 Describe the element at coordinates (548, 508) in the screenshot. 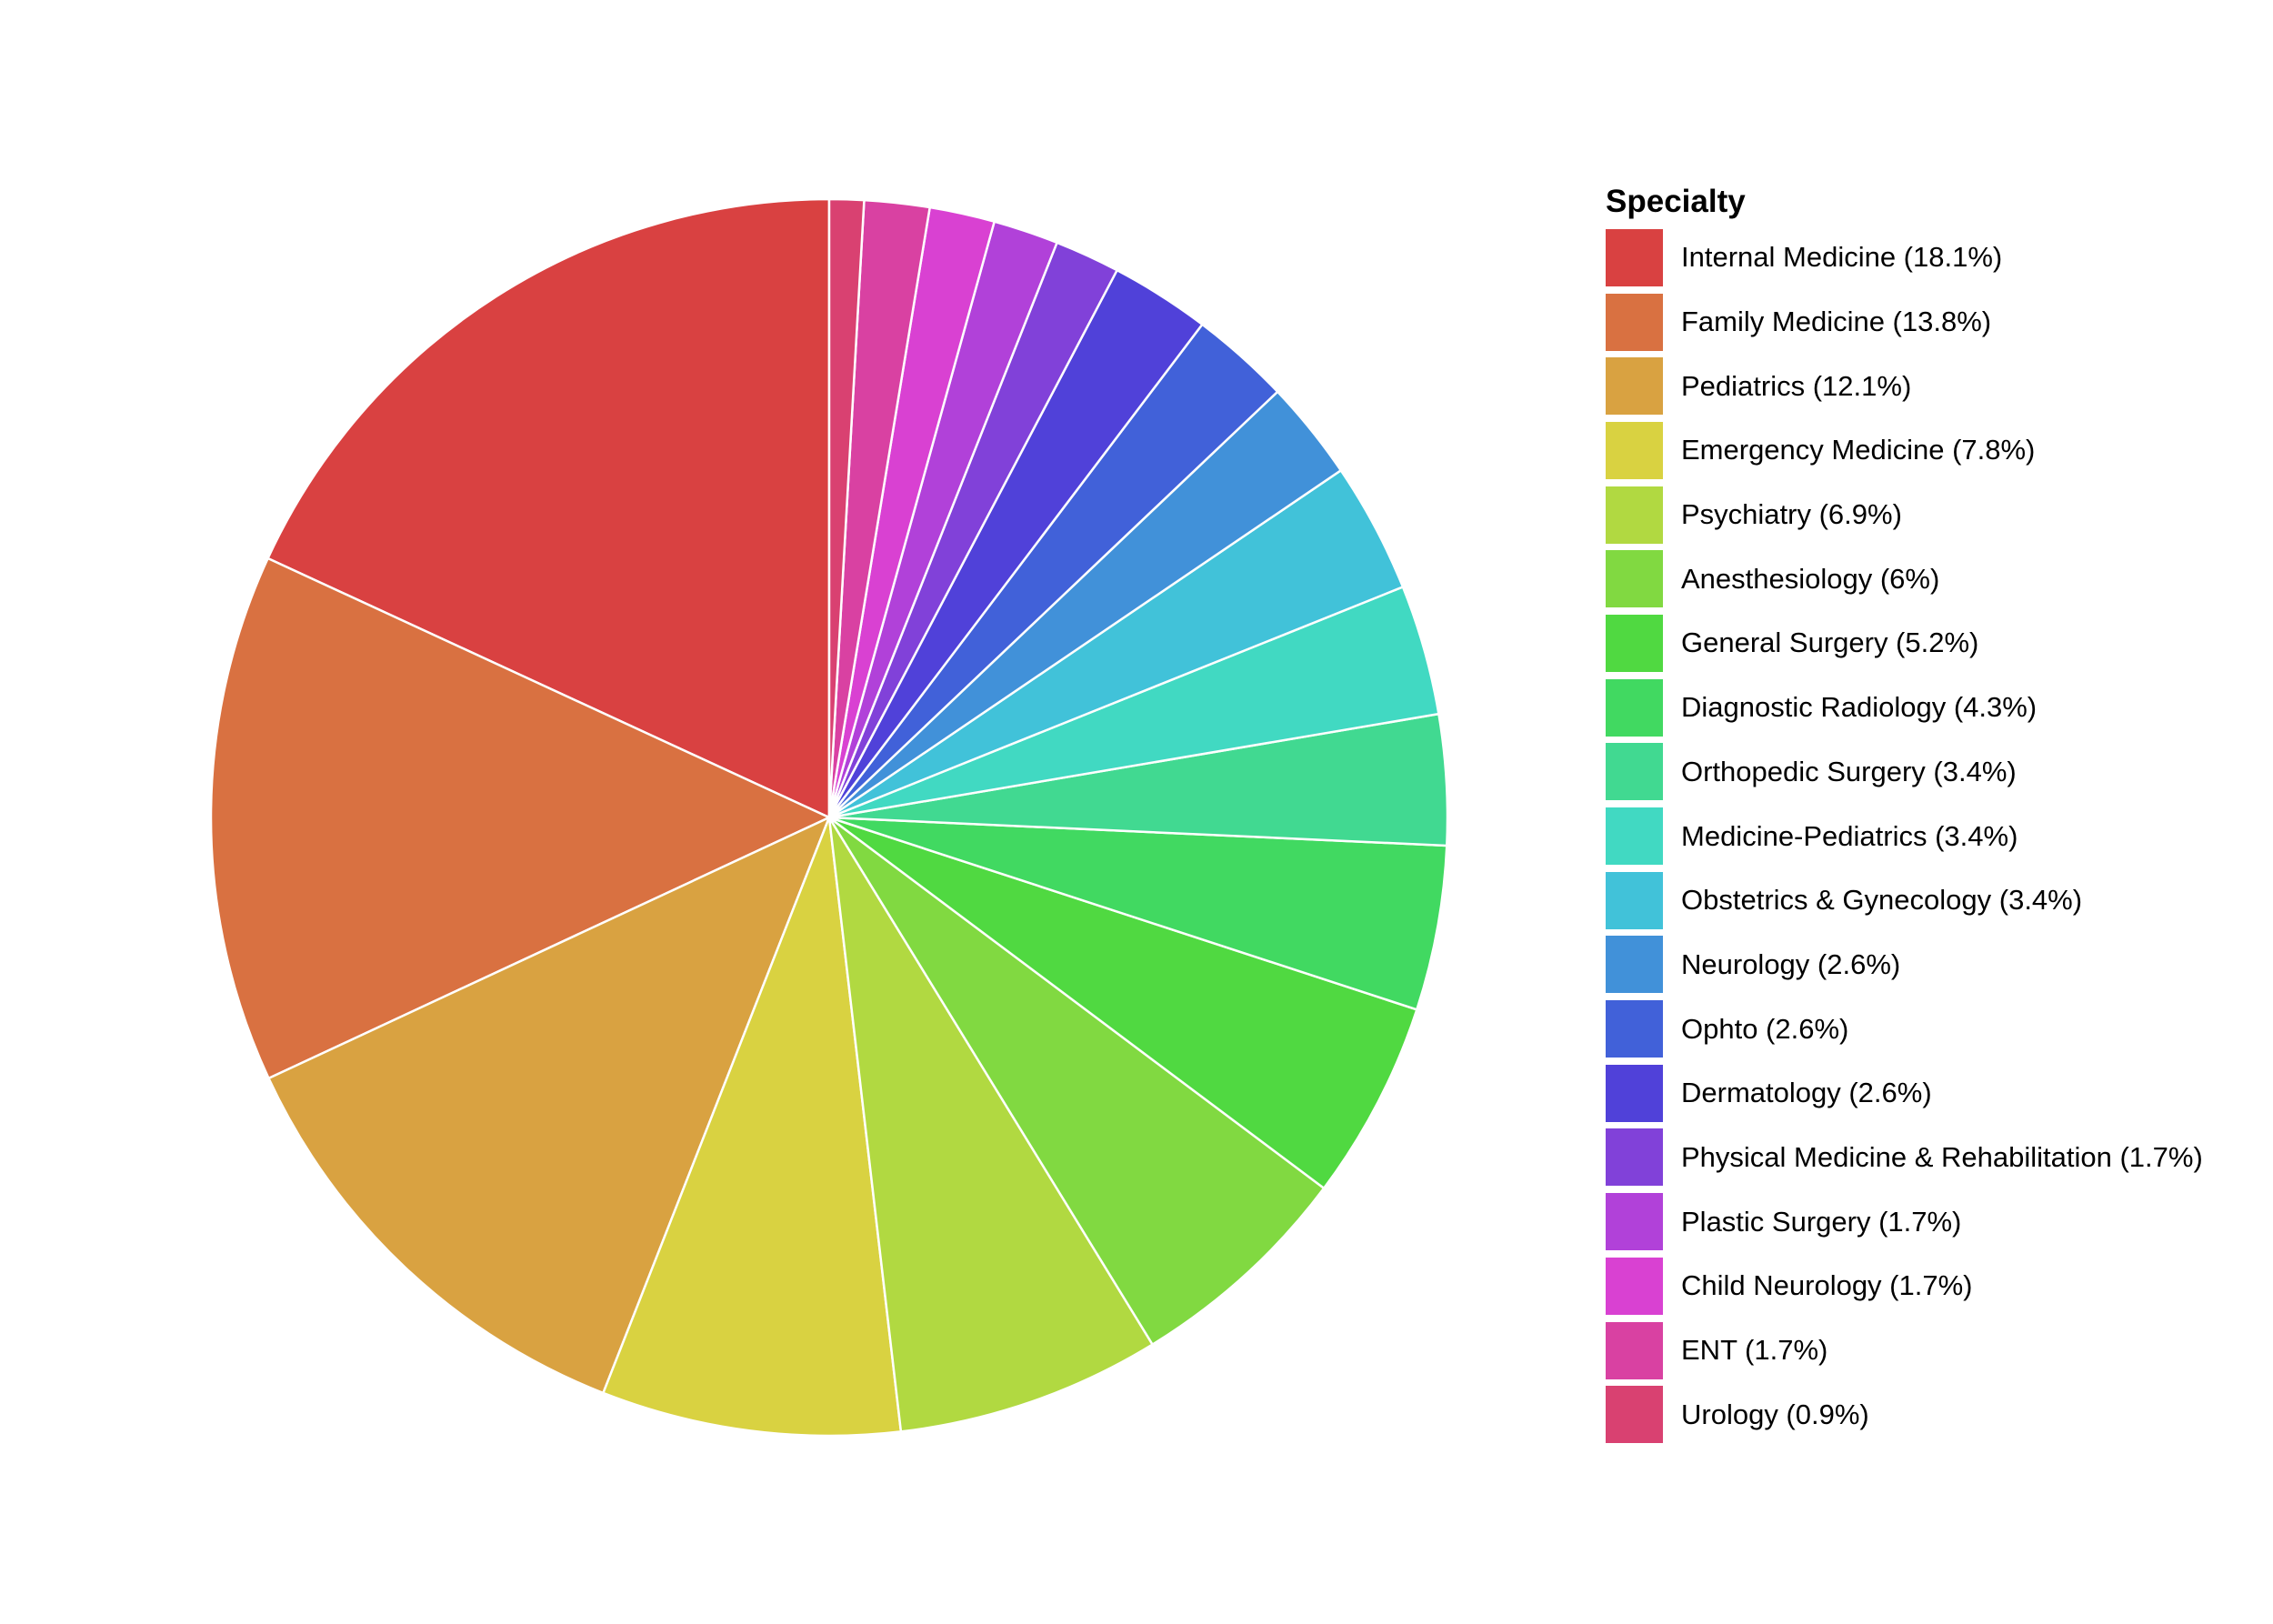

I see `pie-slice-internal-medicine` at that location.